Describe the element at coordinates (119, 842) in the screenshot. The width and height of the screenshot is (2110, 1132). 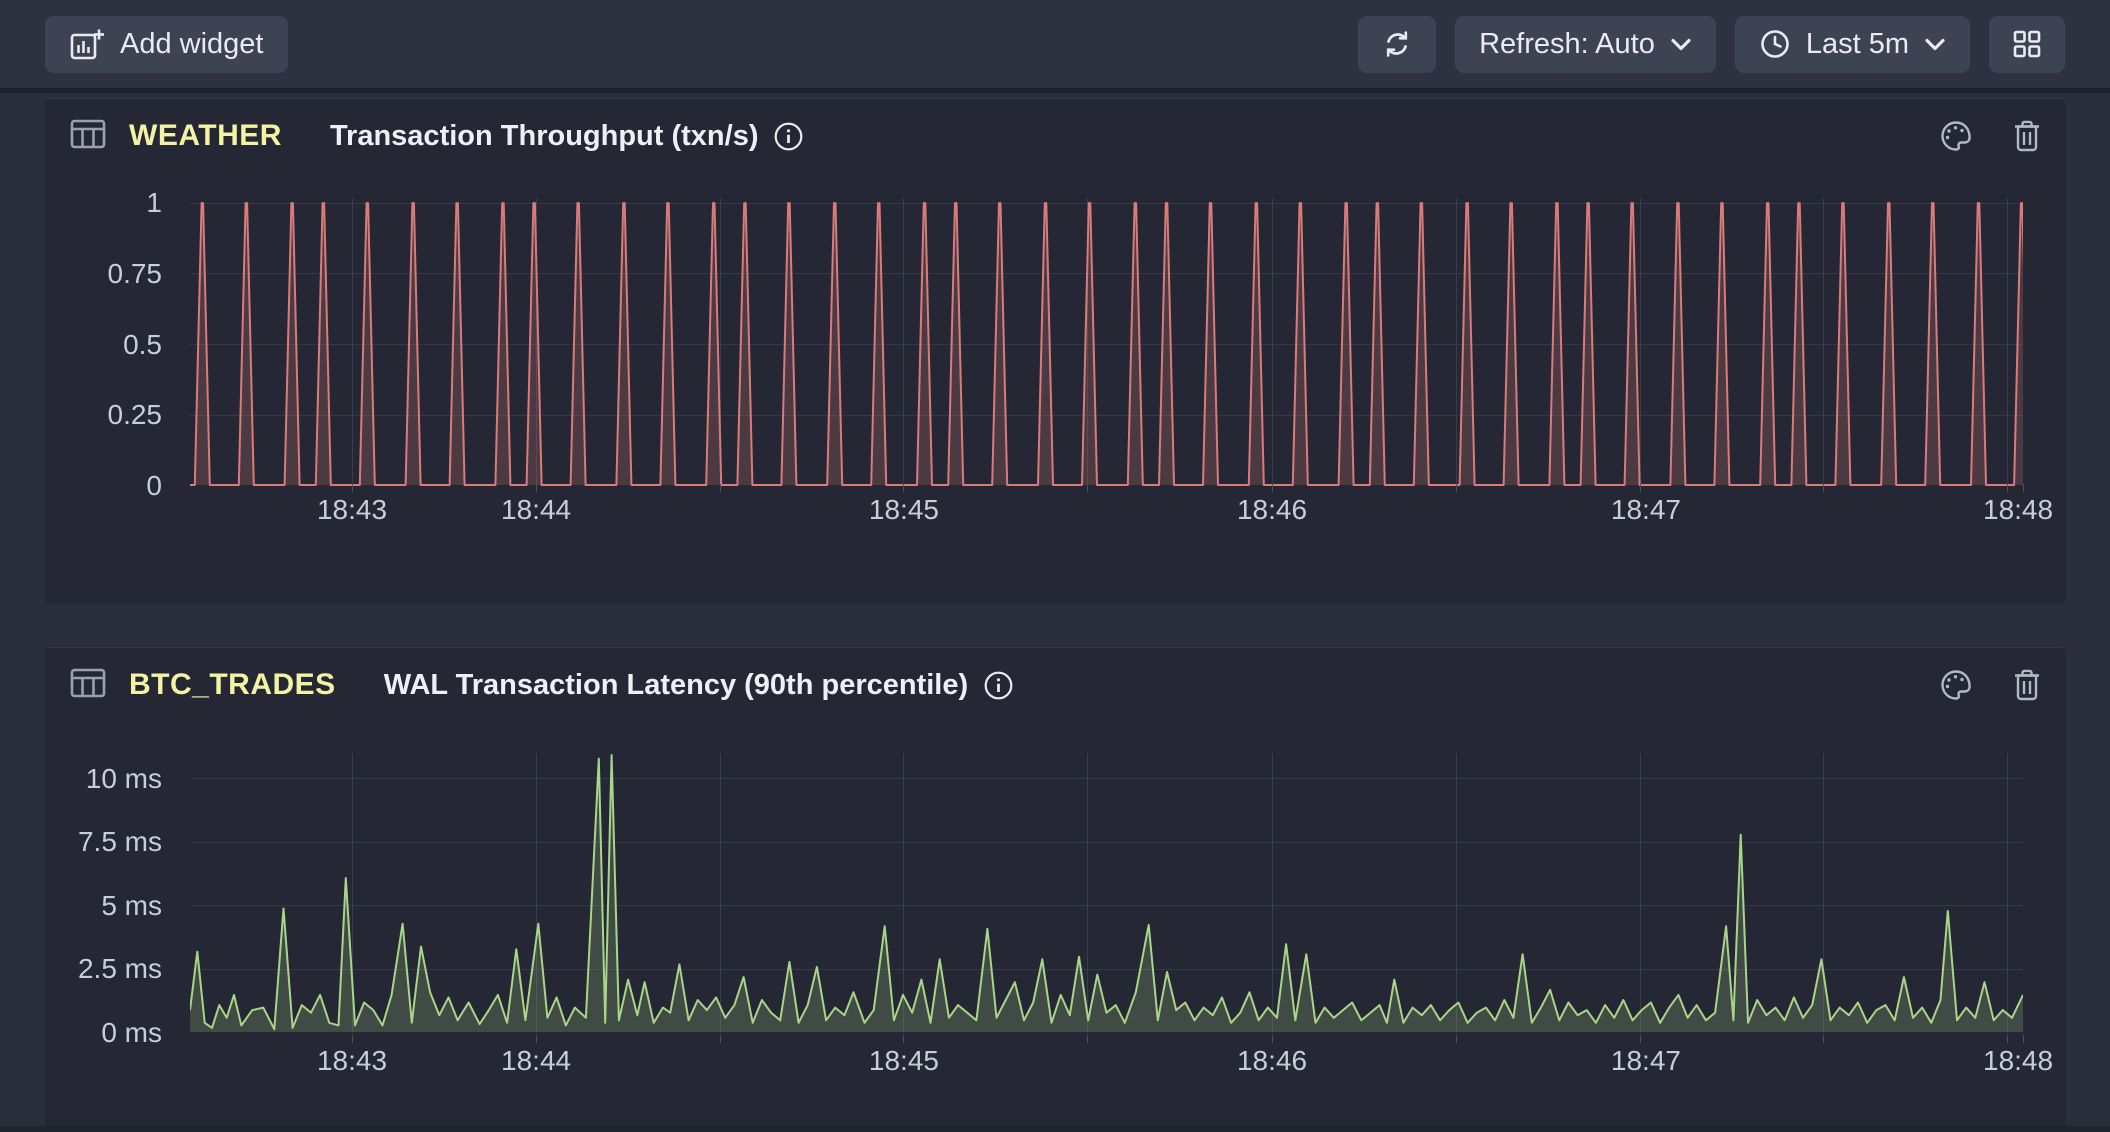
I see `y-tick-label: 7.5 ms` at that location.